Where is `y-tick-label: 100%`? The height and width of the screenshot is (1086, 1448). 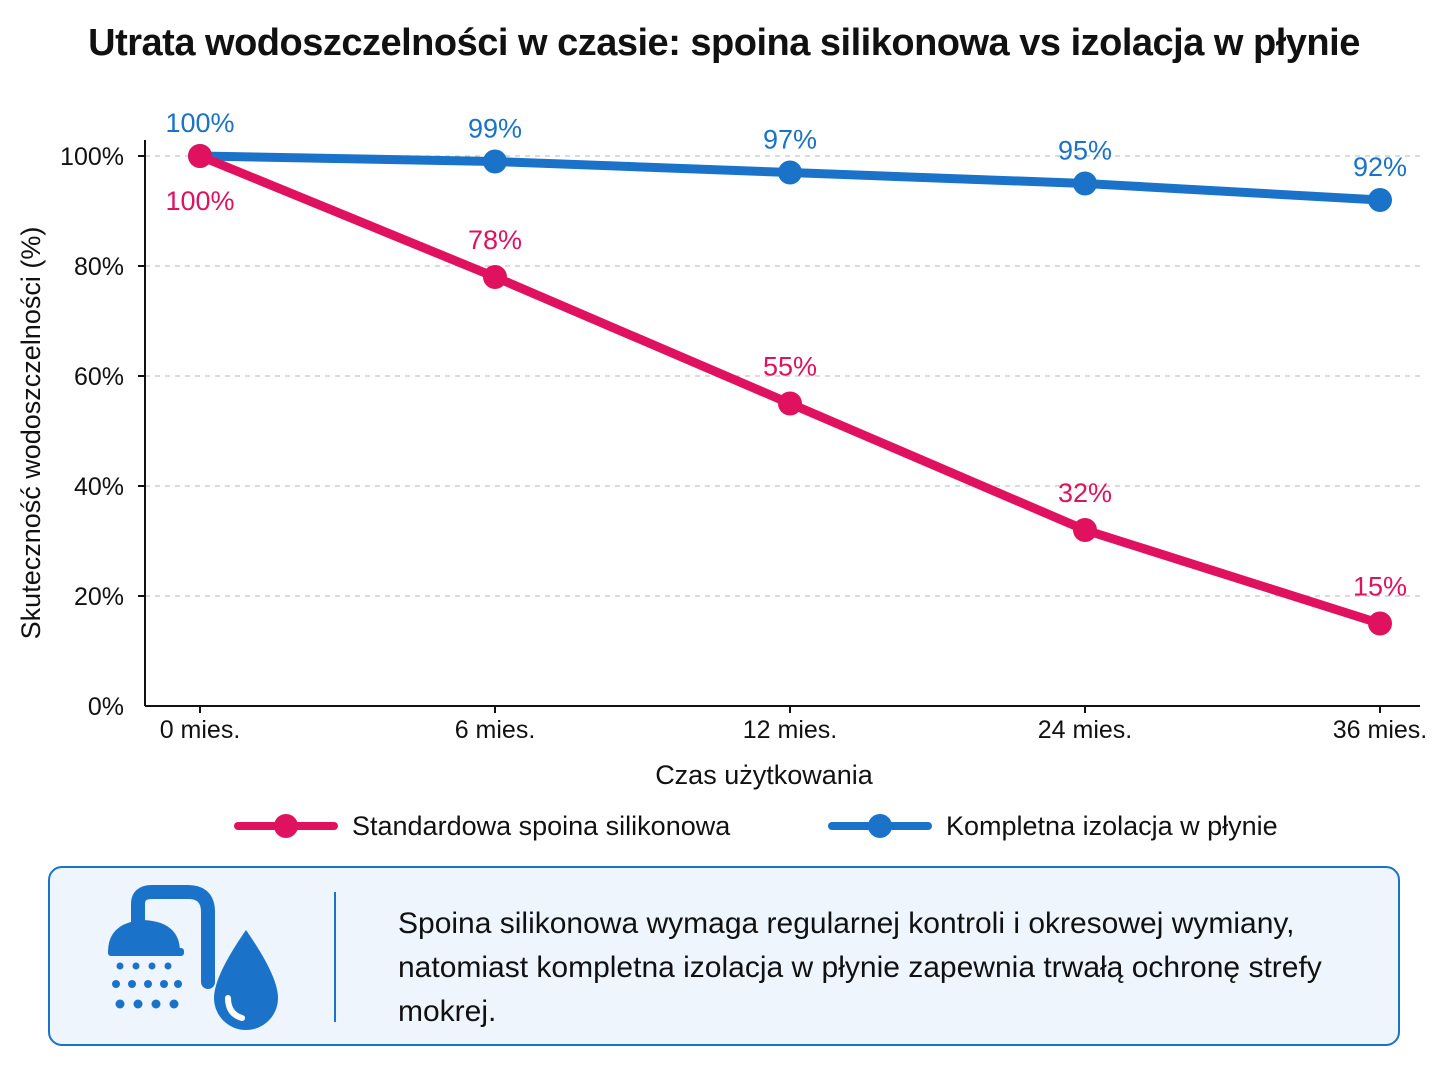 y-tick-label: 100% is located at coordinates (92, 157).